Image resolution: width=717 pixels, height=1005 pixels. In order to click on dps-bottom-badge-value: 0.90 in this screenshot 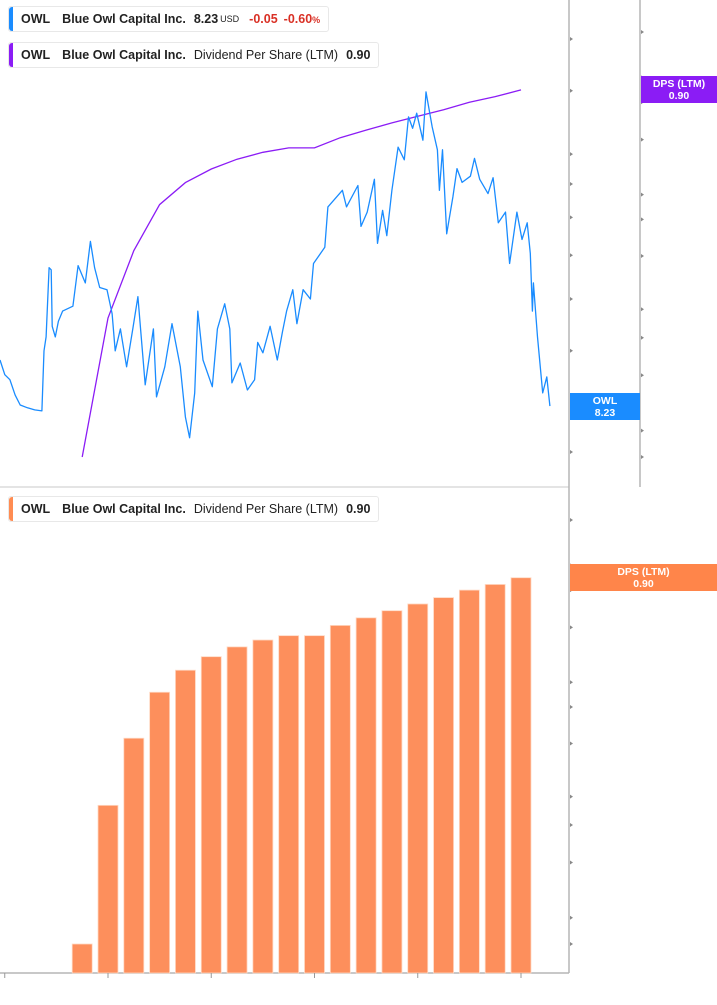, I will do `click(643, 583)`.